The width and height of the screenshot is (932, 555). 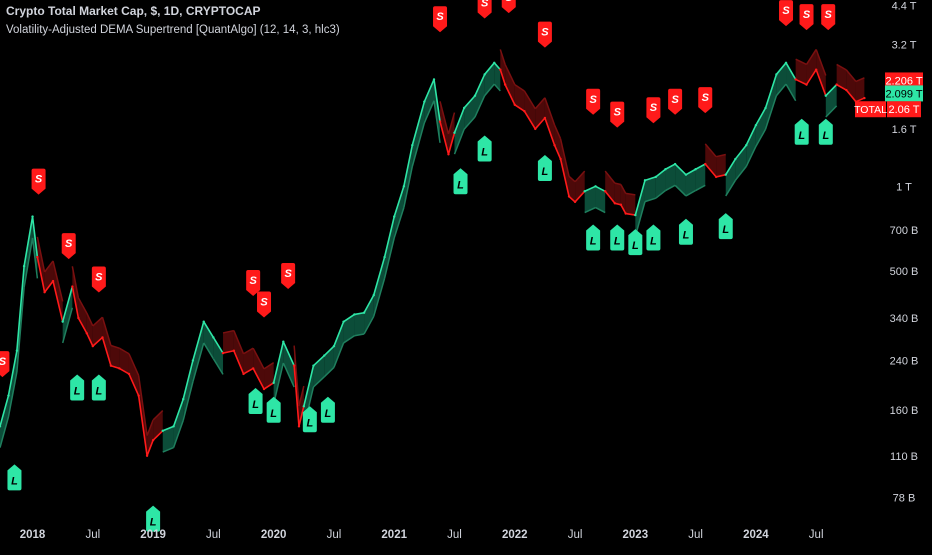 What do you see at coordinates (515, 535) in the screenshot?
I see `x-tick-label: 2022` at bounding box center [515, 535].